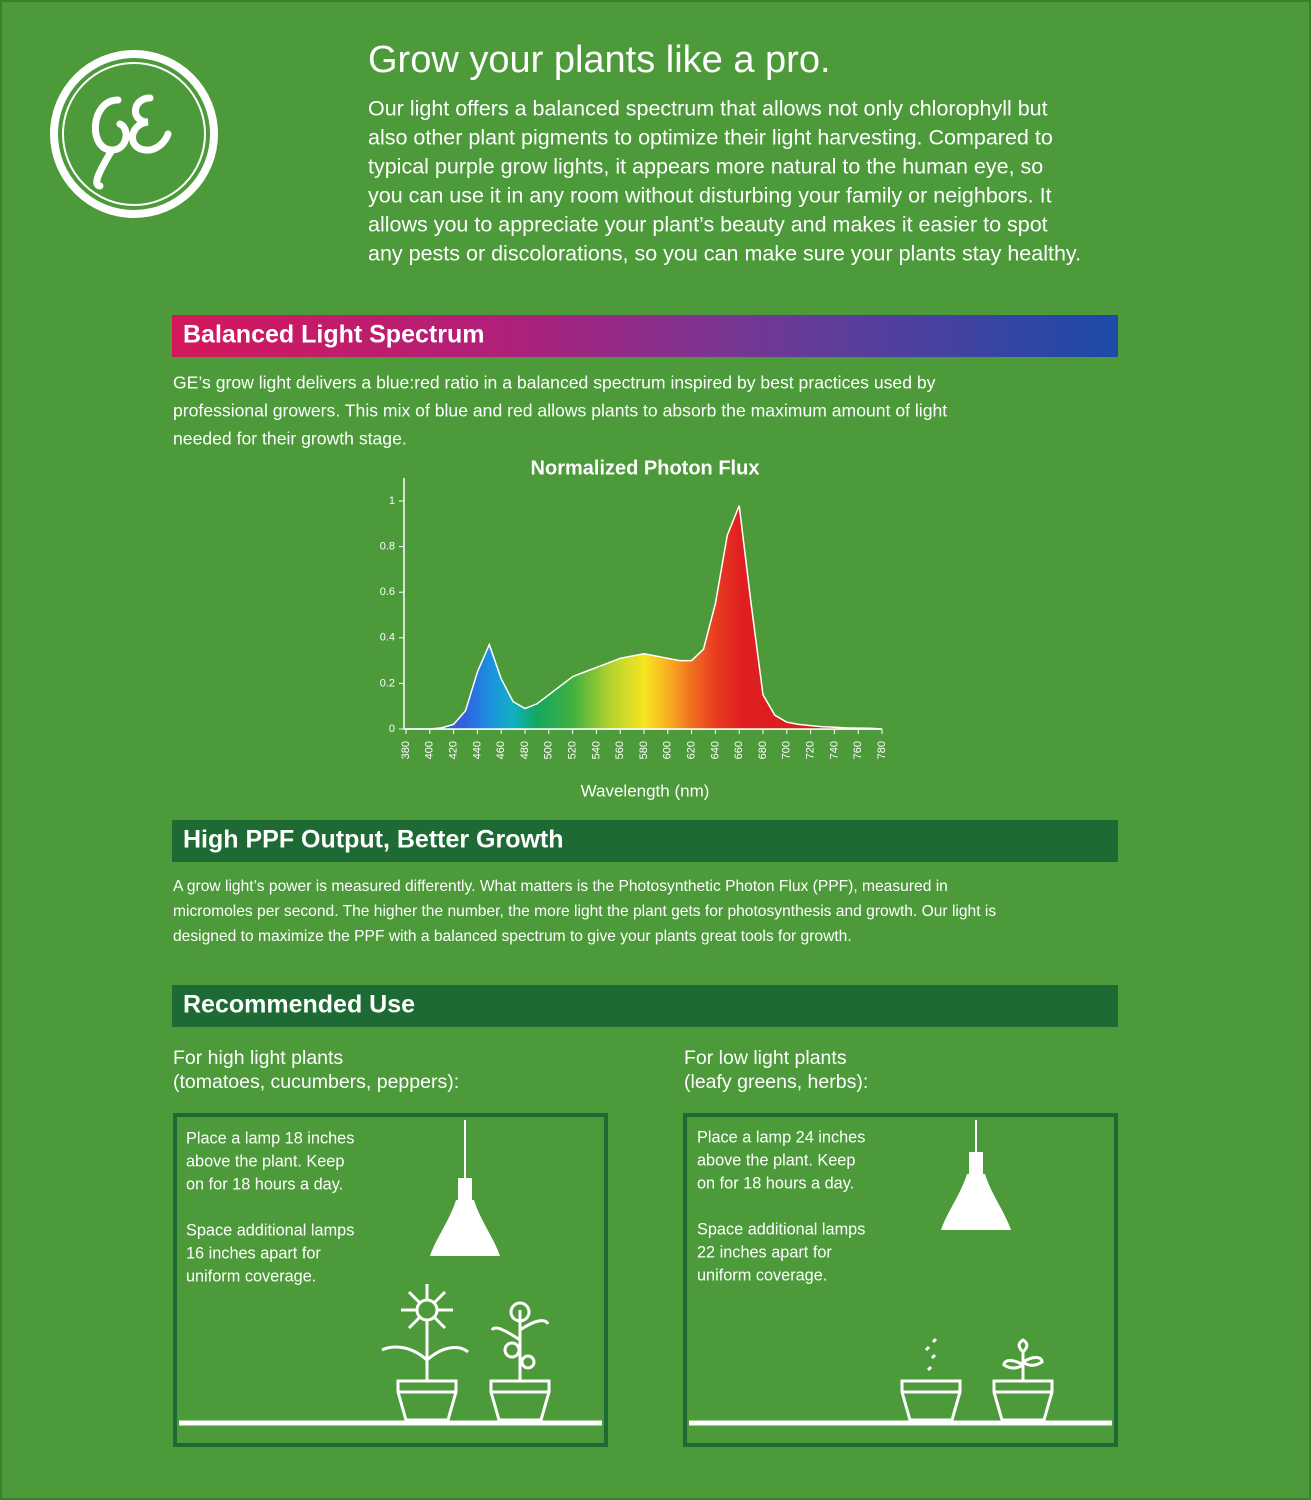  I want to click on section-title: Recommended Use, so click(299, 1005).